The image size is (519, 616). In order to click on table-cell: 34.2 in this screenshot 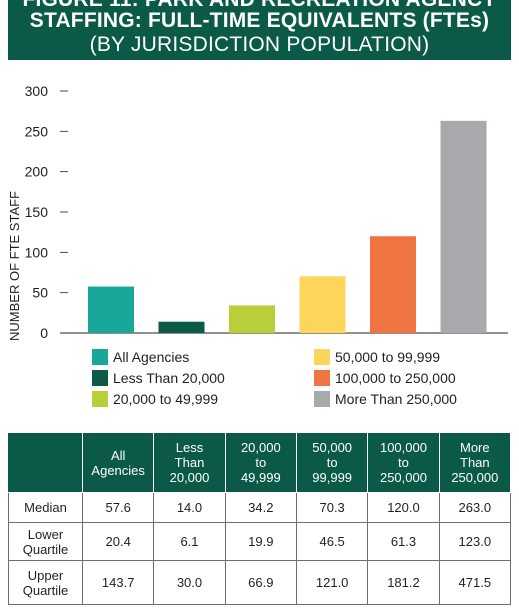, I will do `click(260, 507)`.